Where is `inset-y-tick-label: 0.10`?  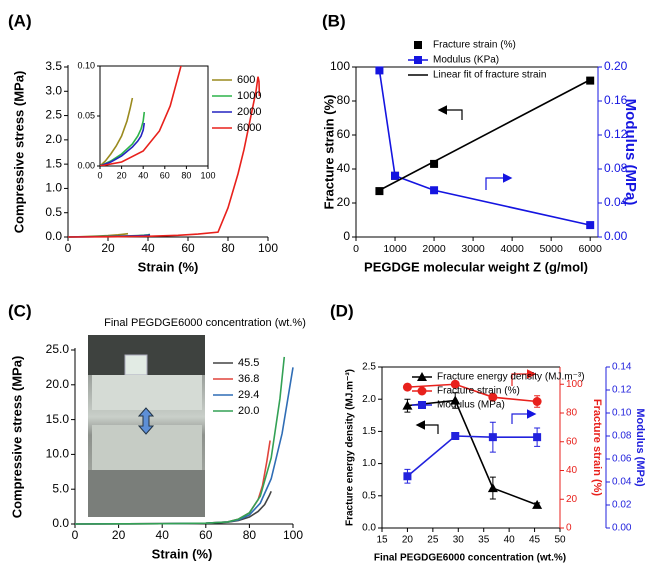 inset-y-tick-label: 0.10 is located at coordinates (86, 65).